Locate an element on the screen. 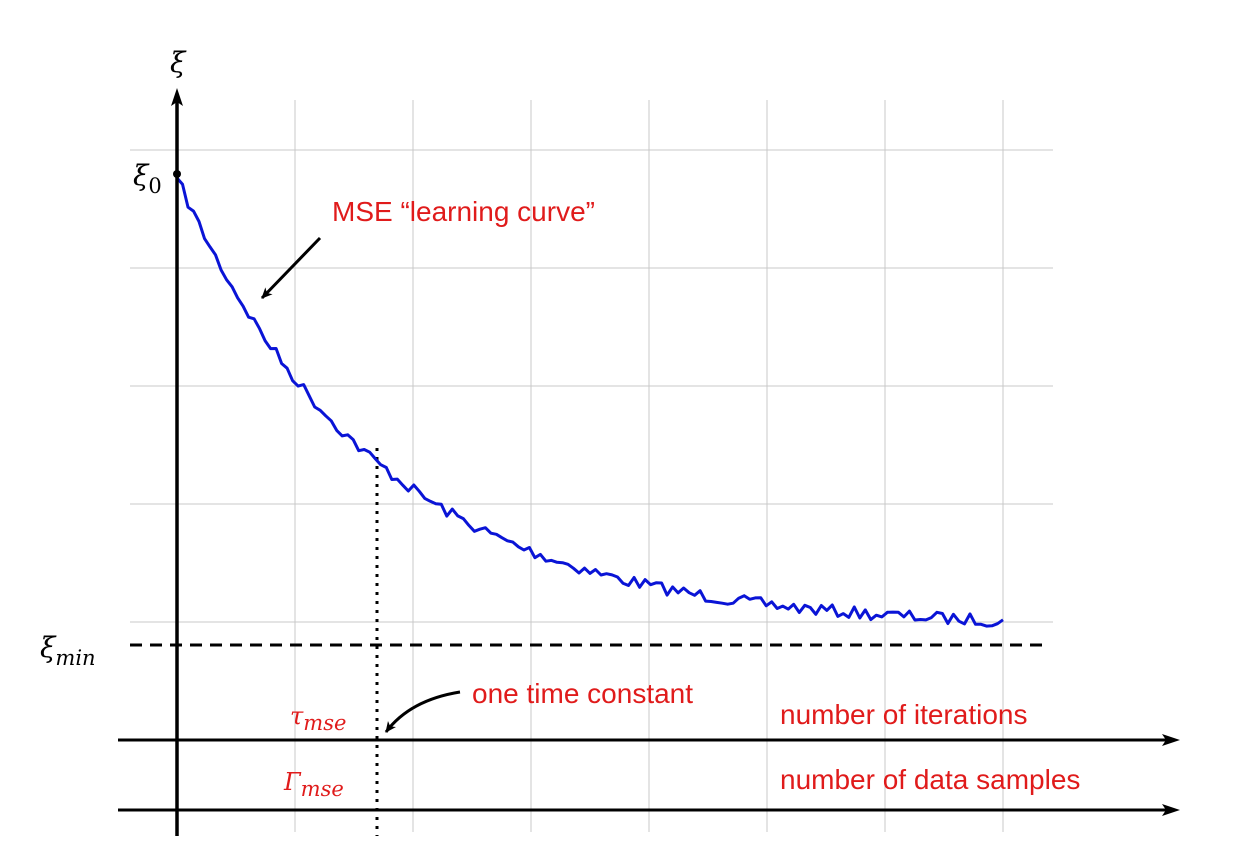  iterations-axis-arrowhead is located at coordinates (1171, 740).